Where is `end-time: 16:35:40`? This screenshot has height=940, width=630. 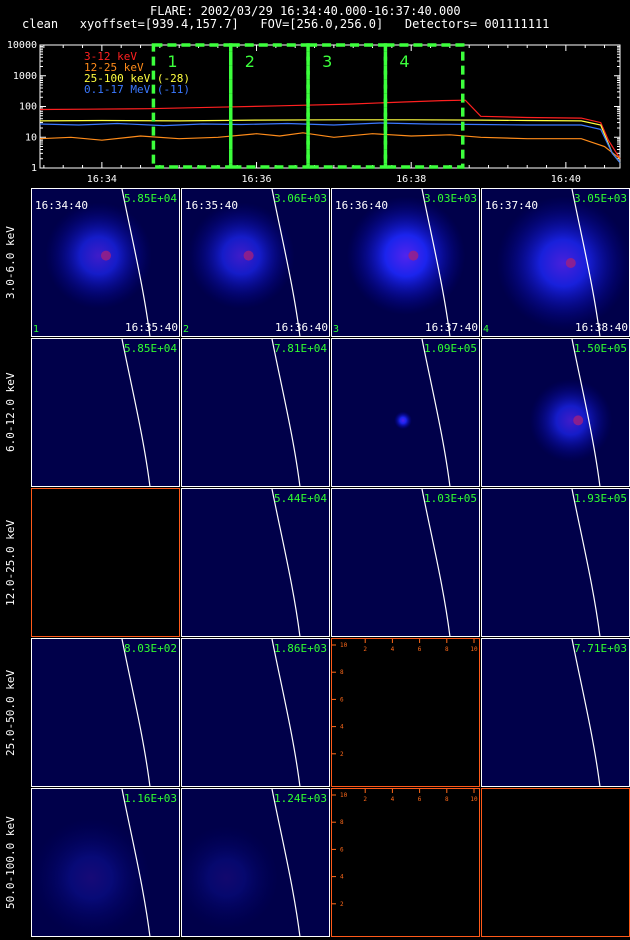
end-time: 16:35:40 is located at coordinates (151, 327).